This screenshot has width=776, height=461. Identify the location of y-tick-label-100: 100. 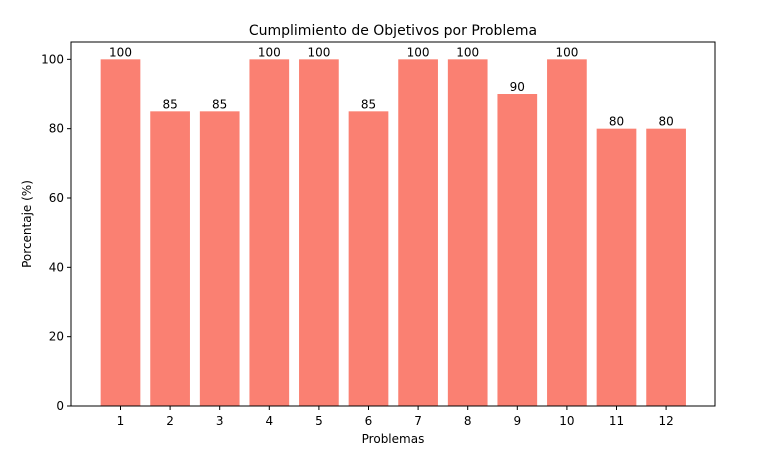
(52, 59).